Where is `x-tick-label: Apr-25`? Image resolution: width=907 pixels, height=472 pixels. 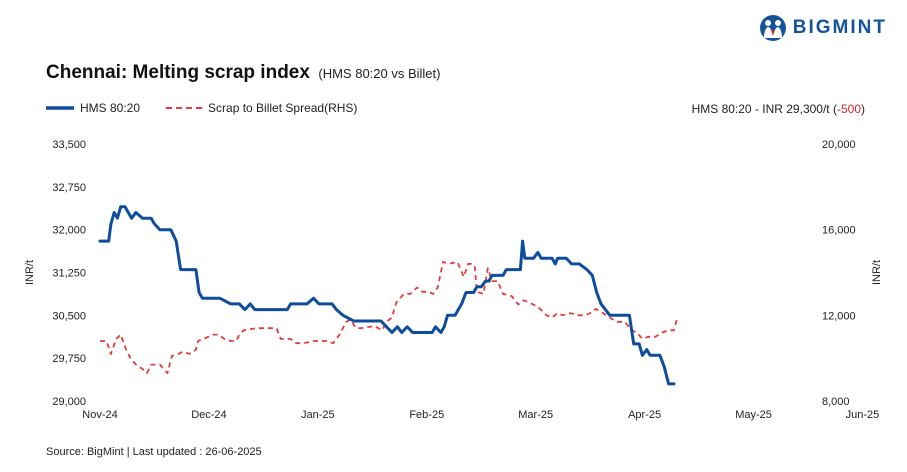
x-tick-label: Apr-25 is located at coordinates (644, 415).